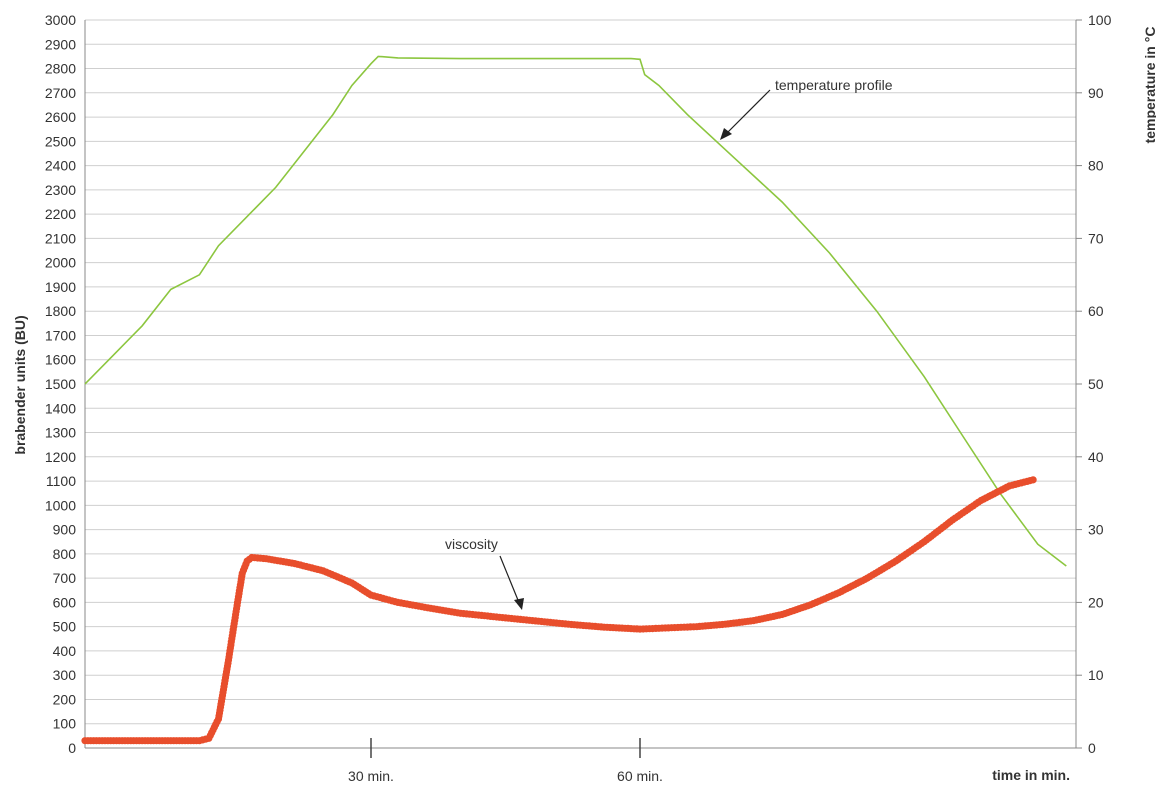 This screenshot has width=1156, height=792. Describe the element at coordinates (1096, 166) in the screenshot. I see `y2-tick-label: 80` at that location.